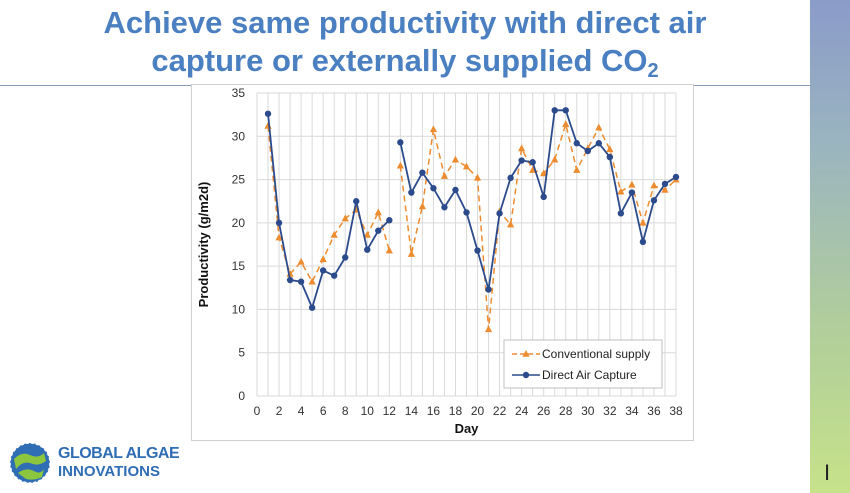 The width and height of the screenshot is (850, 493). Describe the element at coordinates (526, 353) in the screenshot. I see `legend-marker-conventional-supply` at that location.